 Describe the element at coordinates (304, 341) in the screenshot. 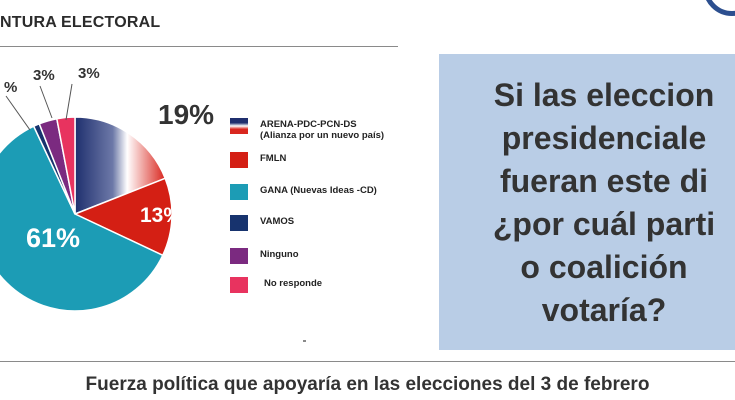

I see `divider-mark` at that location.